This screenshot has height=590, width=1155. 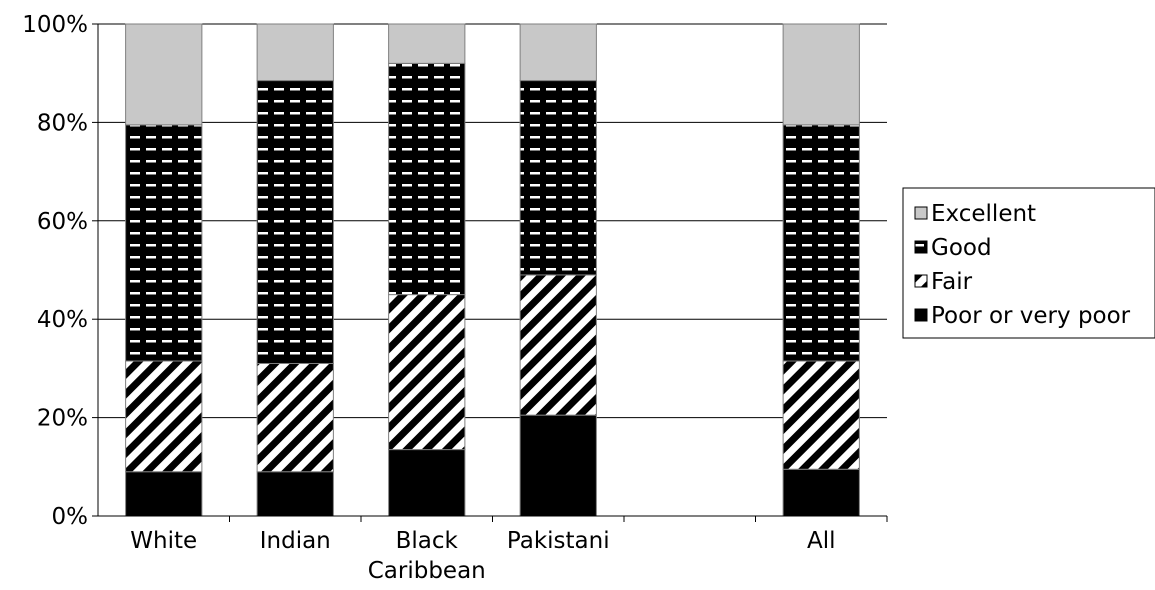 What do you see at coordinates (952, 282) in the screenshot?
I see `legend-label: Fair` at bounding box center [952, 282].